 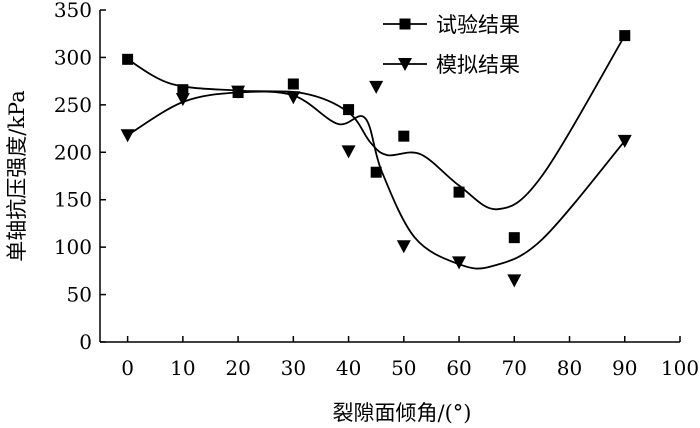 I want to click on legend-marker-square-icon, so click(x=405, y=24).